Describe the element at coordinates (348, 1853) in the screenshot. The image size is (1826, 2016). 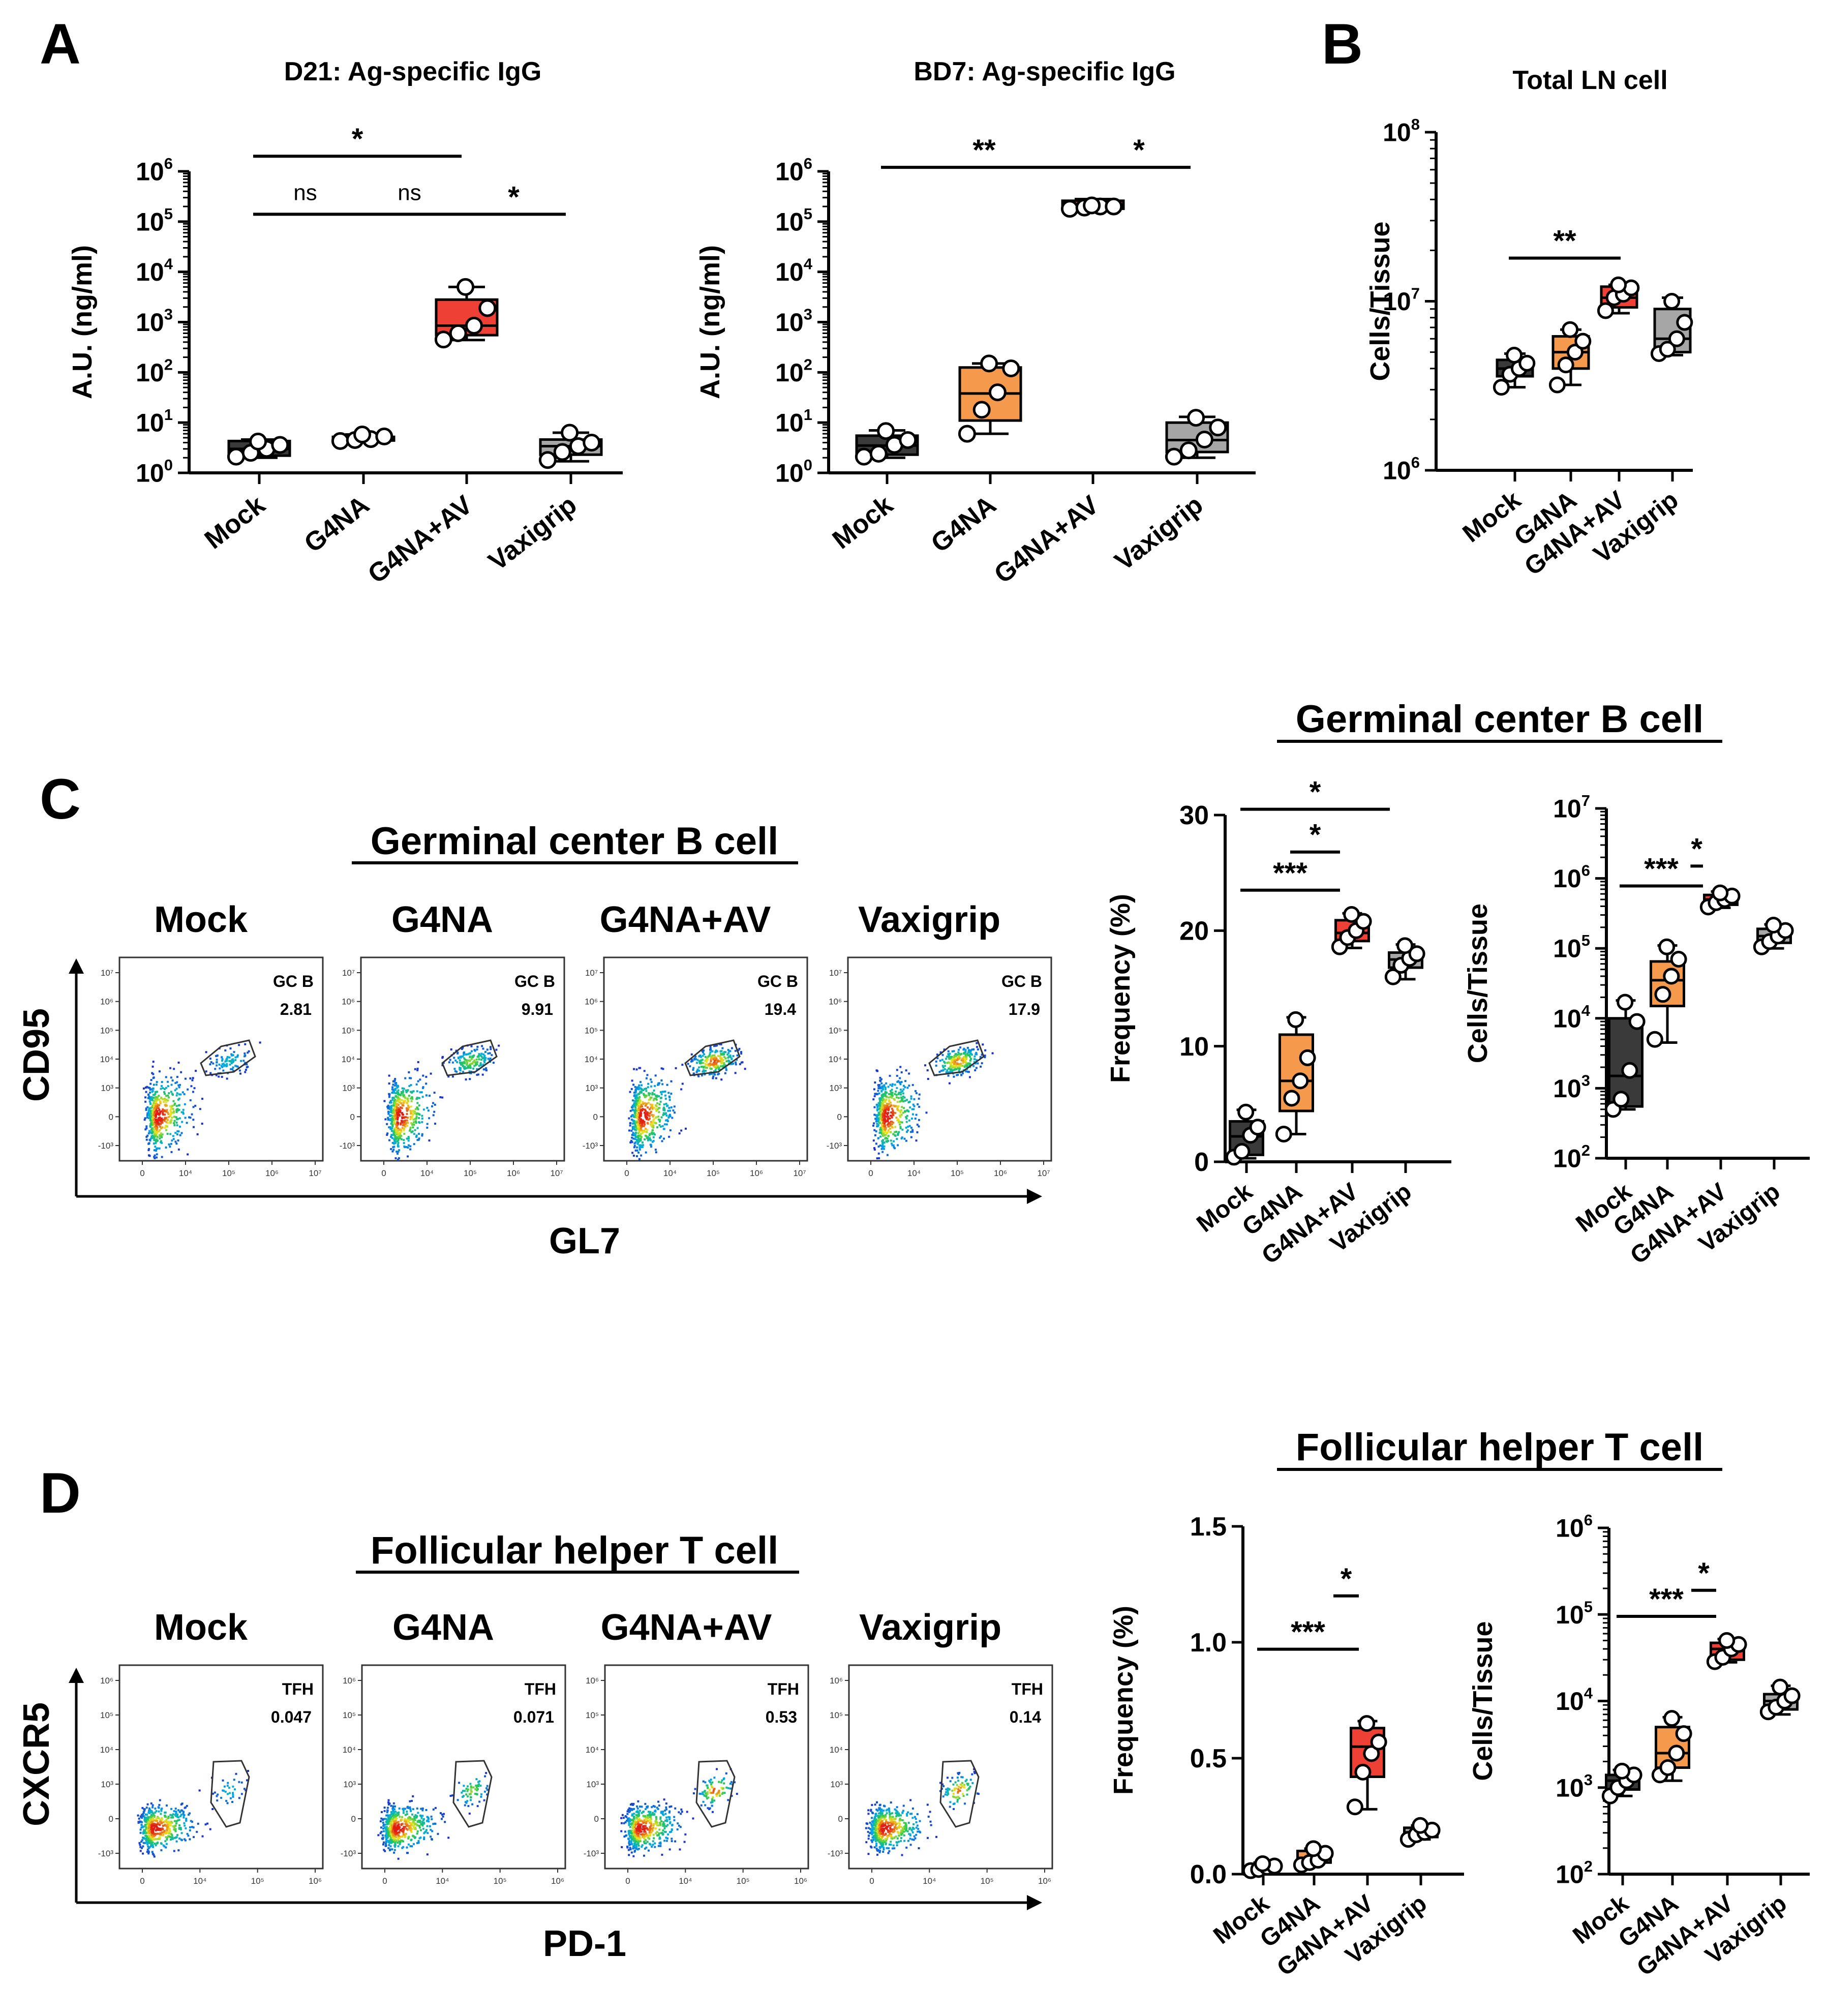
I see `flow-y-tick-label: -10³` at that location.